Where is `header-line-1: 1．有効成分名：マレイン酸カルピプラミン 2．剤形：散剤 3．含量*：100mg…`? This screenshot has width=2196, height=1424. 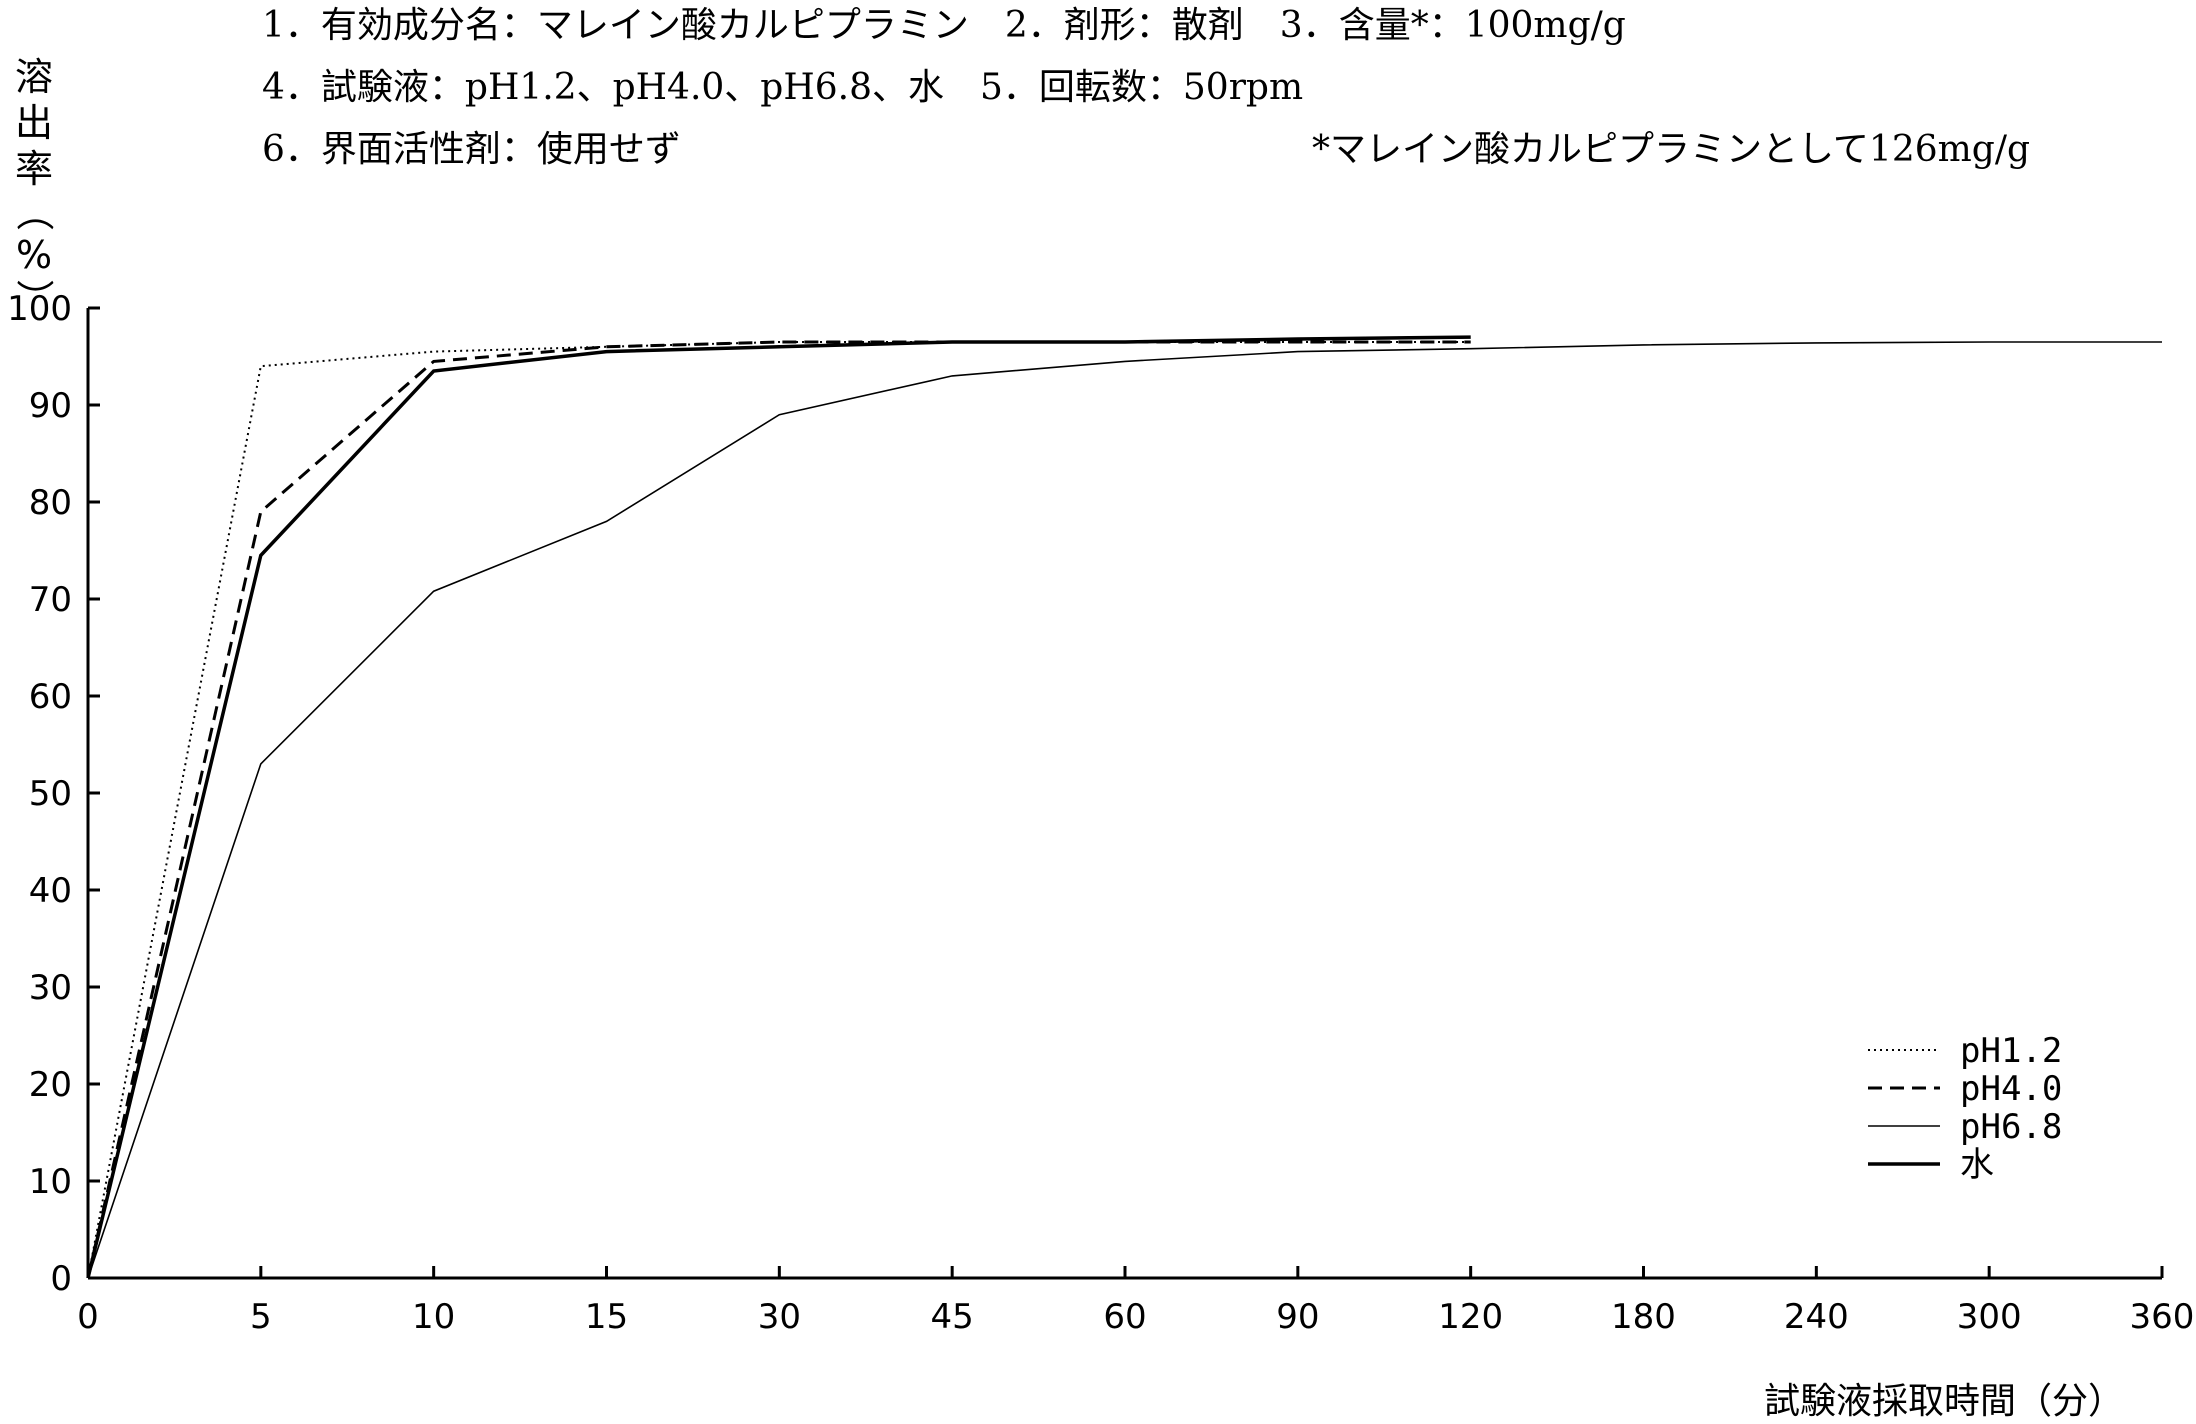
header-line-1: 1．有効成分名：マレイン酸カルピプラミン 2．剤形：散剤 3．含量*：100mg… is located at coordinates (944, 25).